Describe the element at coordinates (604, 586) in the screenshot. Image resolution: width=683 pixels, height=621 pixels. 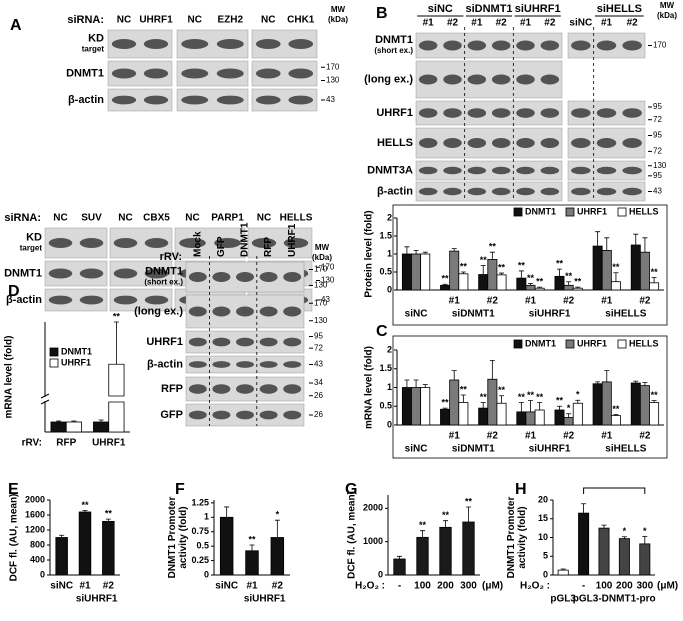
I see `x-tick-label: 100` at that location.